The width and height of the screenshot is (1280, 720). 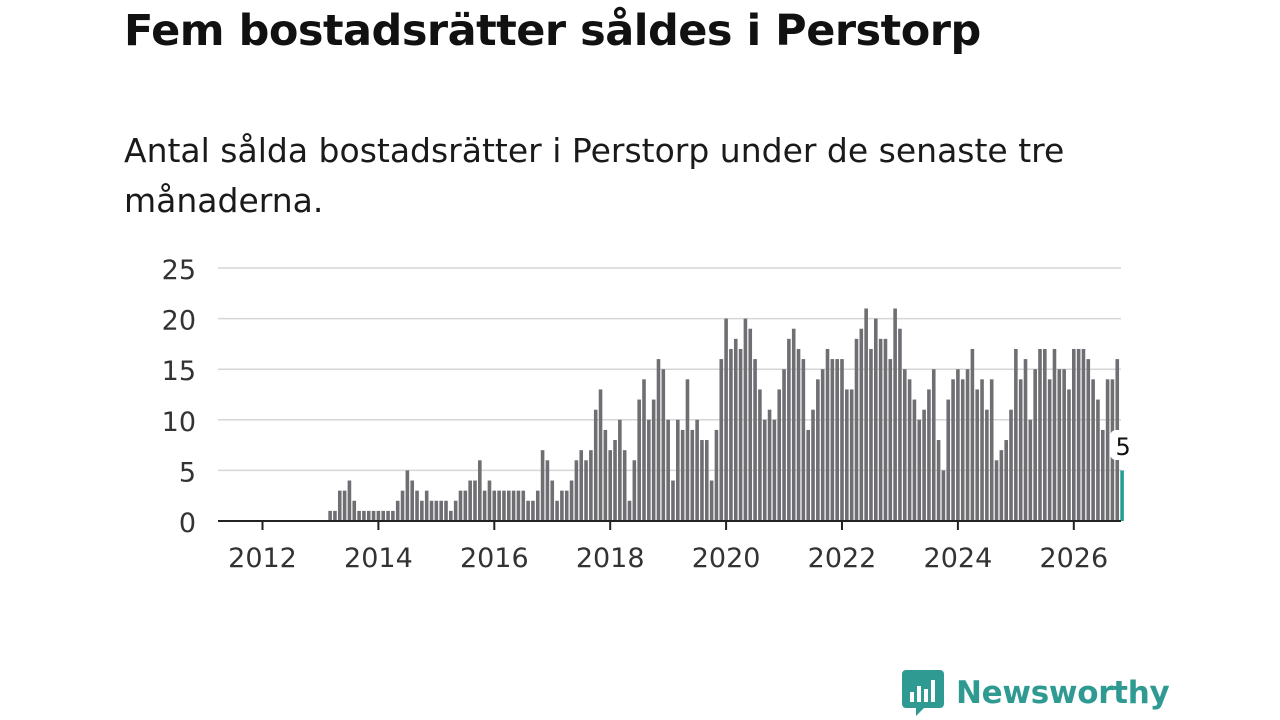 What do you see at coordinates (187, 472) in the screenshot?
I see `y-tick-label: 5` at bounding box center [187, 472].